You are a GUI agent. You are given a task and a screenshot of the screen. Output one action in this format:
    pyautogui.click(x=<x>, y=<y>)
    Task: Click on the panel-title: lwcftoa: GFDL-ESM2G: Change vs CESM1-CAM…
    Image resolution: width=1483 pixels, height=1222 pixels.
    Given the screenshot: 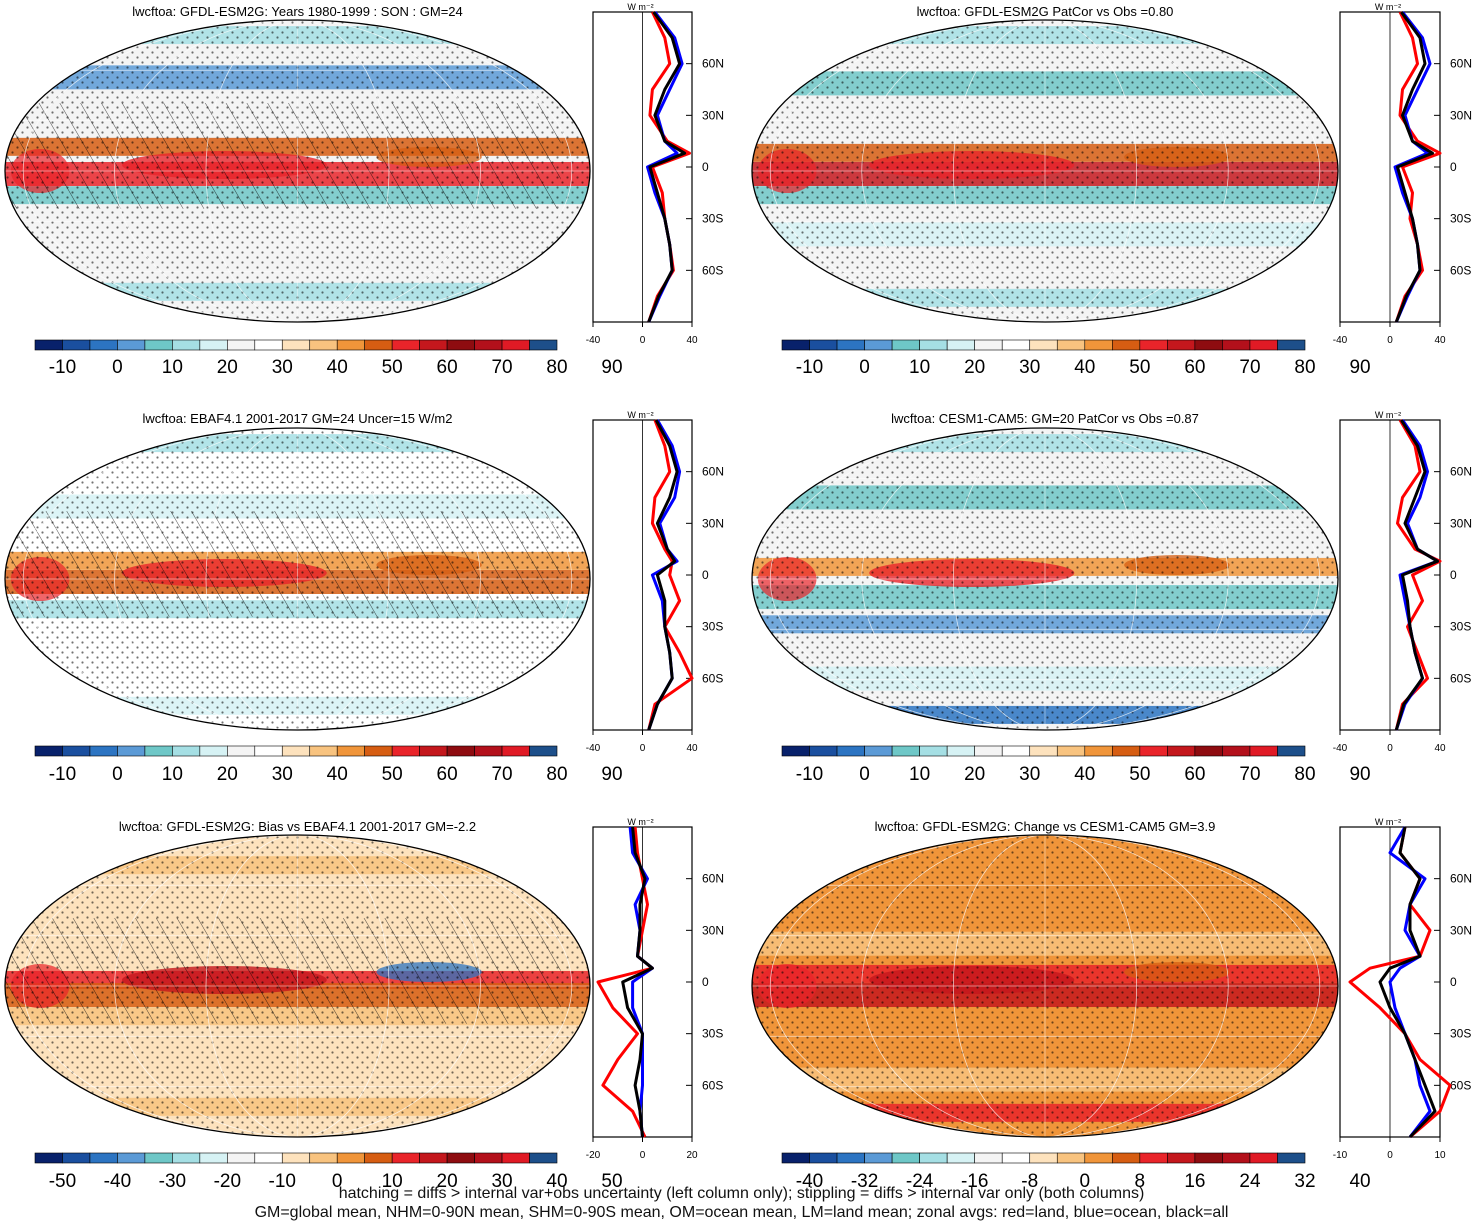 What is the action you would take?
    pyautogui.click(x=1045, y=826)
    